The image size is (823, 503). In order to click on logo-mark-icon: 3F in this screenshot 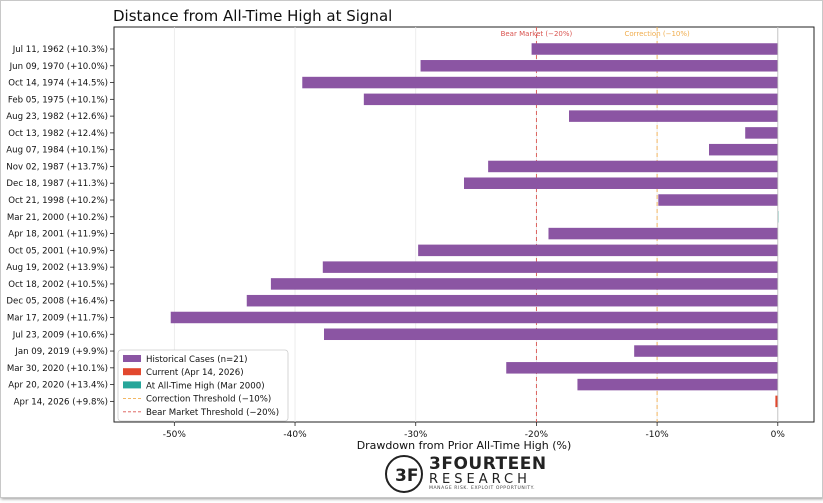, I will do `click(404, 474)`.